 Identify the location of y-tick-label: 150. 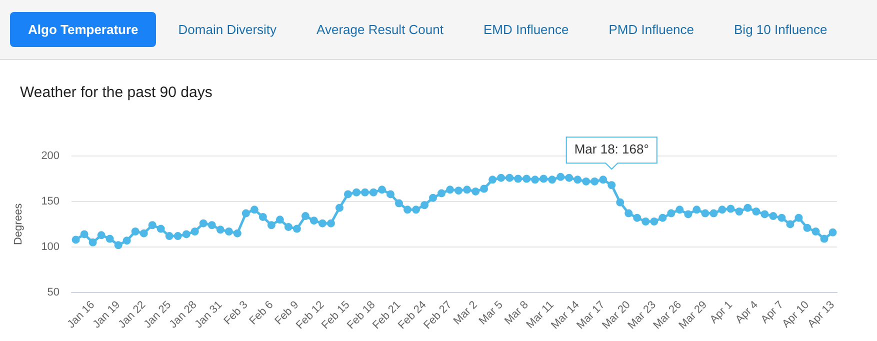
(50, 202).